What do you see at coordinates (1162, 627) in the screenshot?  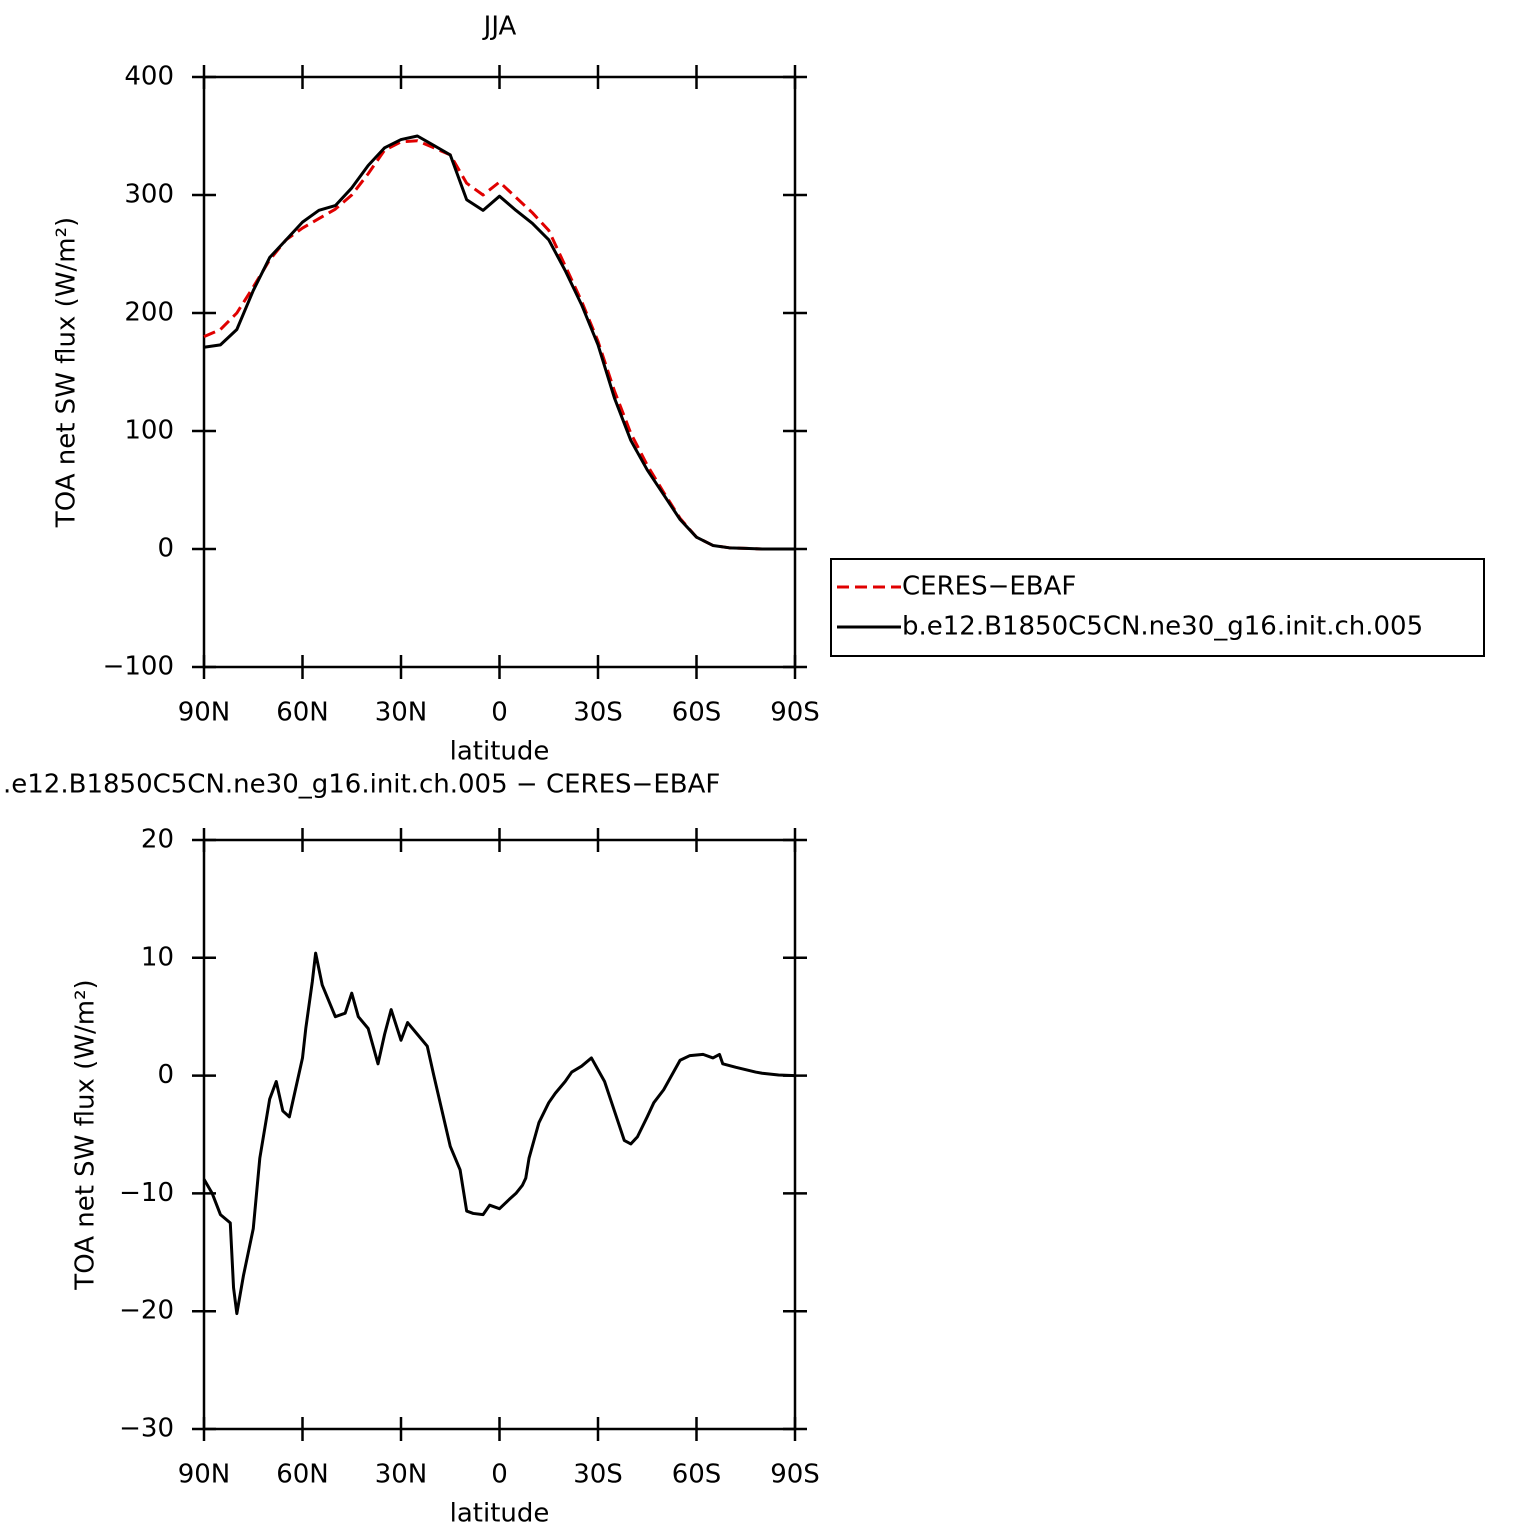 I see `legend-label: b.e12.B1850C5CN.ne30_g16.init.ch.005` at bounding box center [1162, 627].